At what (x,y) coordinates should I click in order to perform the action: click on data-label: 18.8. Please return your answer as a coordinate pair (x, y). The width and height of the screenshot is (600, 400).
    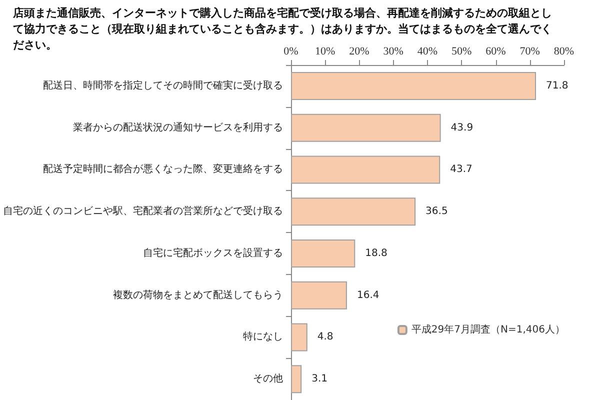
    Looking at the image, I should click on (376, 253).